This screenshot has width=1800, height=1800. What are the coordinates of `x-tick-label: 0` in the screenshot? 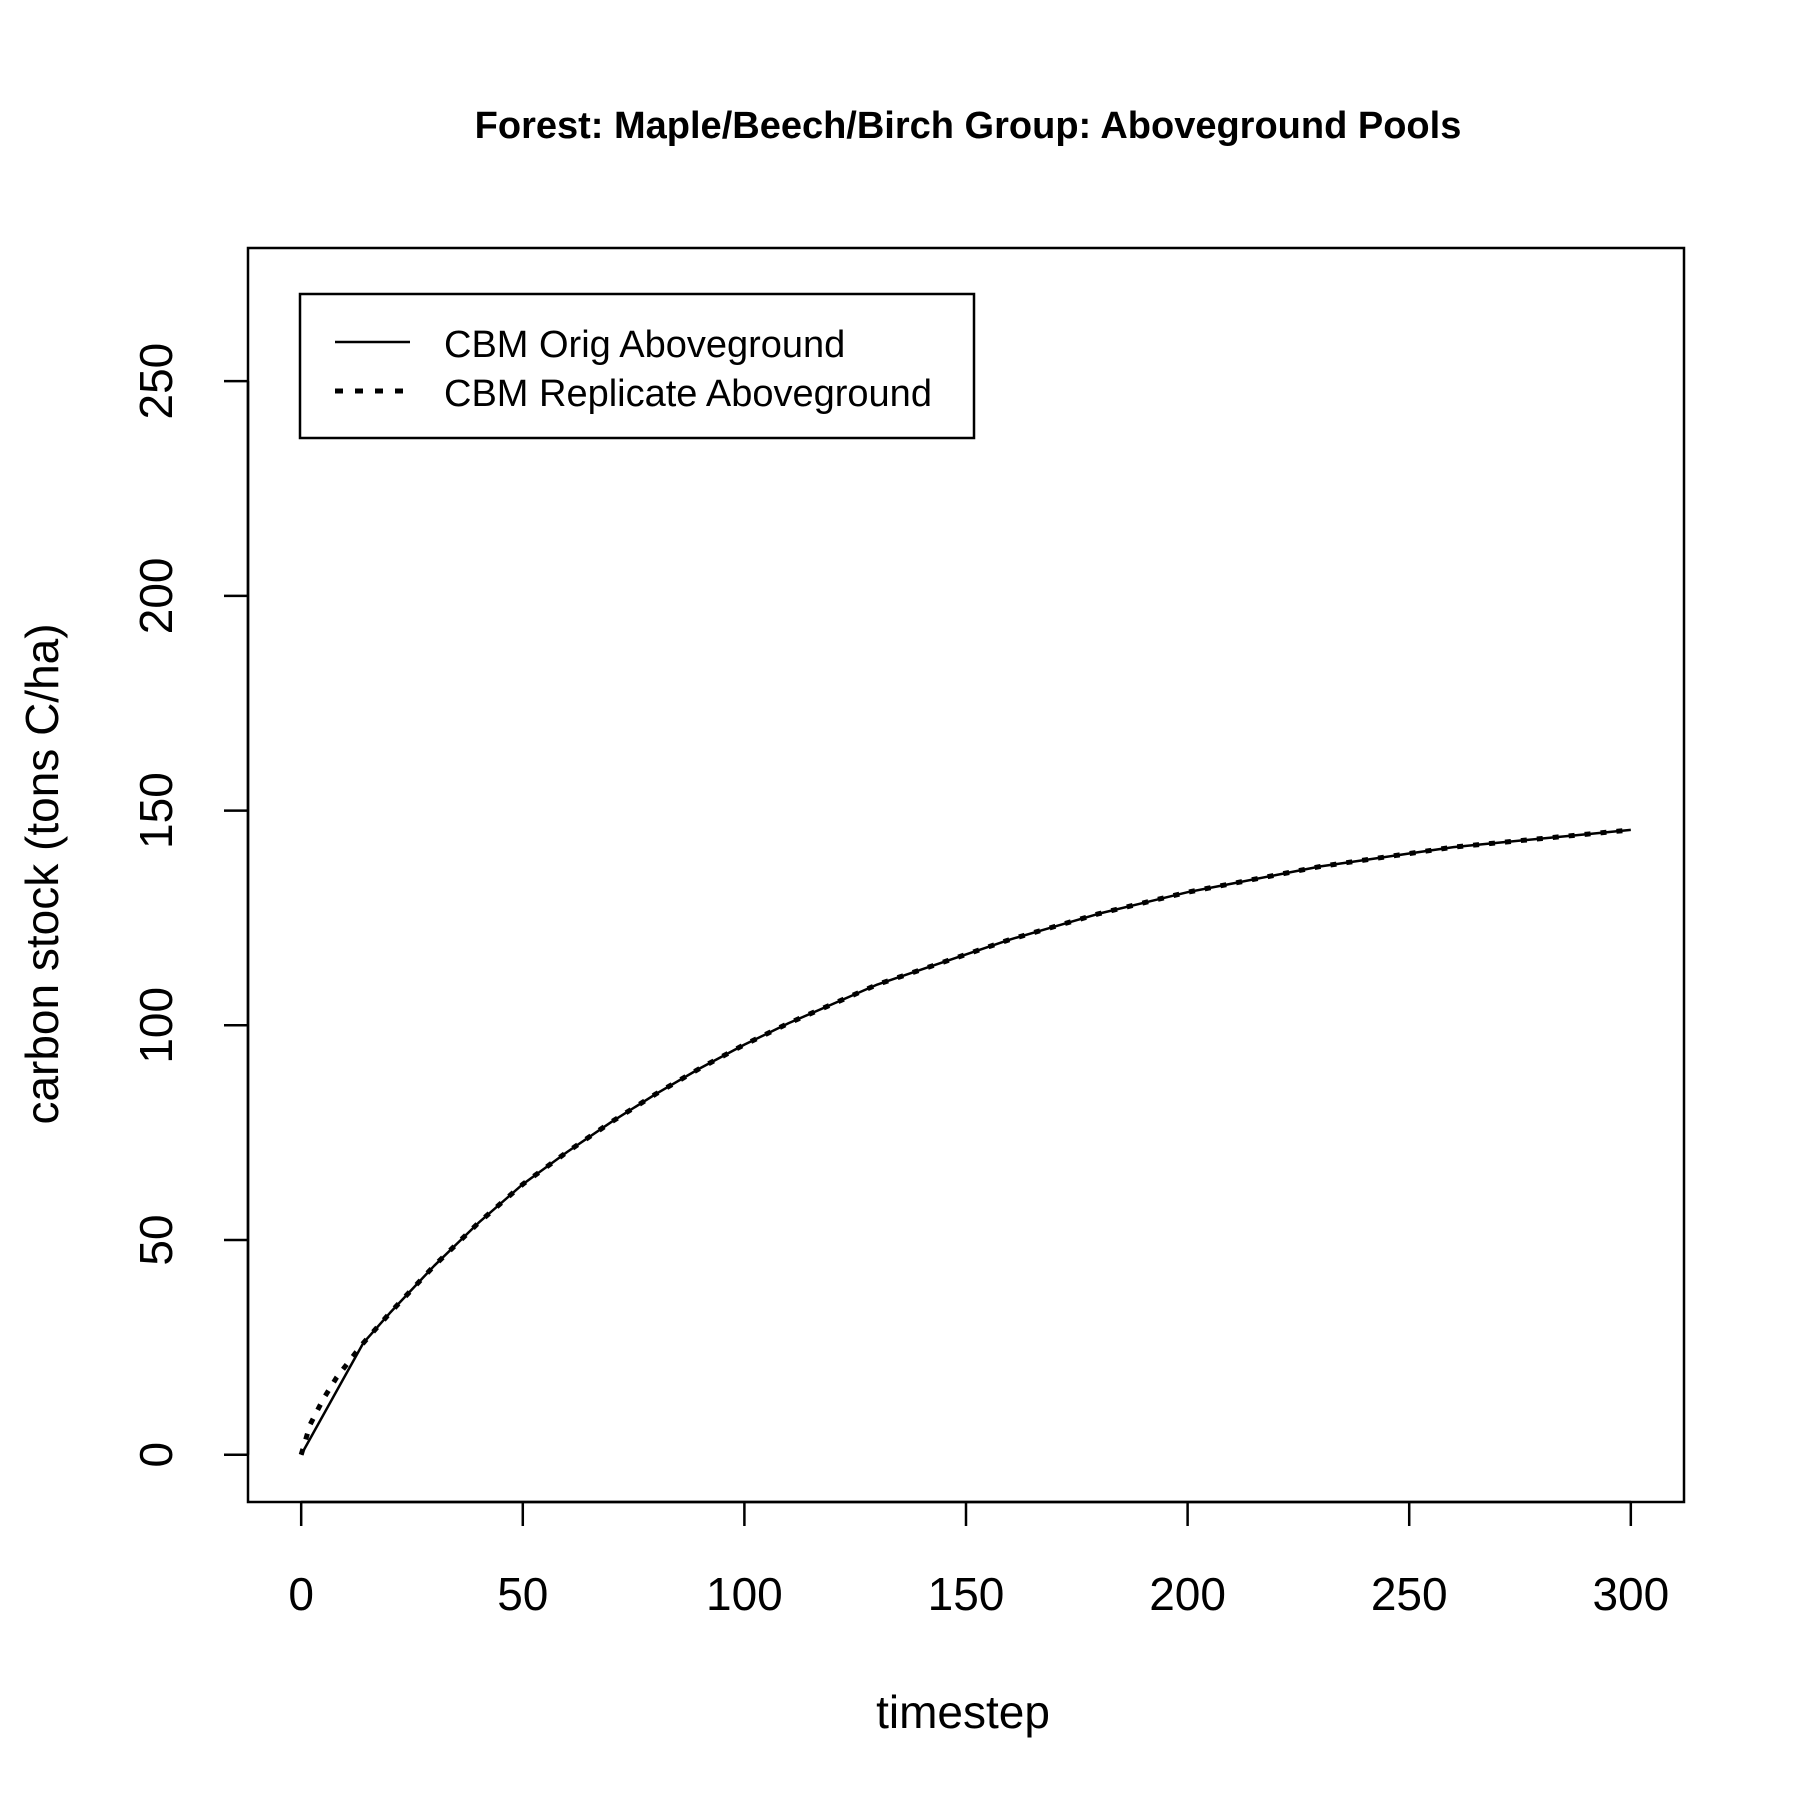 It's located at (301, 1594).